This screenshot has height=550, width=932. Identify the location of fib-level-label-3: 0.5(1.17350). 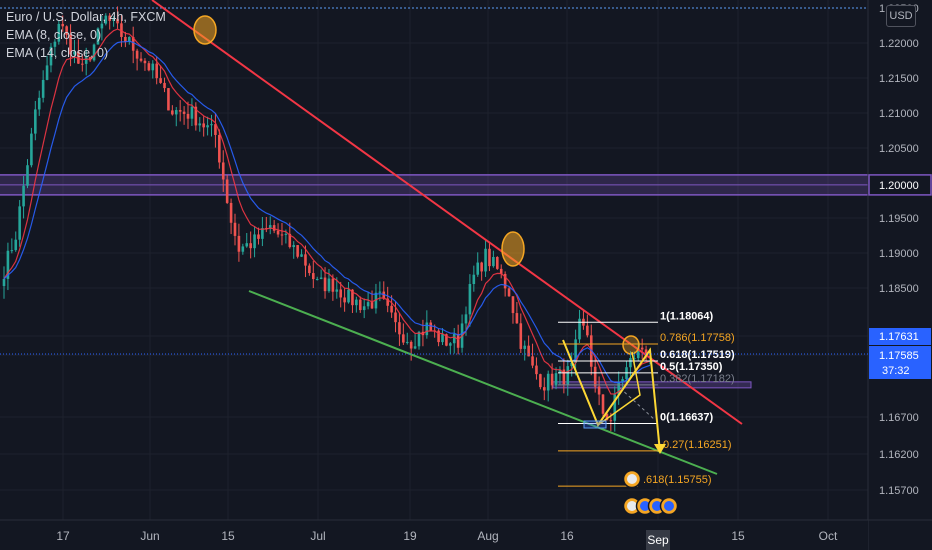
(691, 367).